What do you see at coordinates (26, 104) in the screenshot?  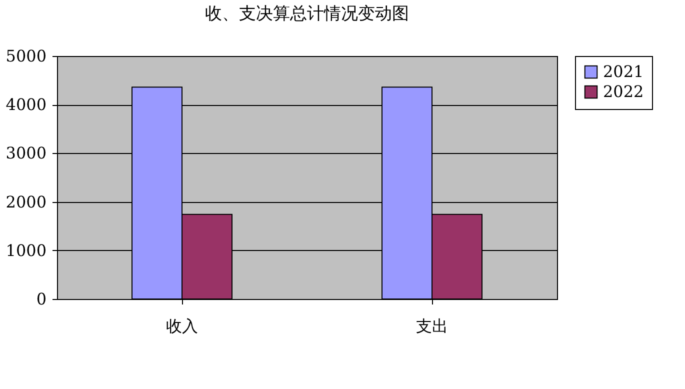 I see `y-tick-label: 4000` at bounding box center [26, 104].